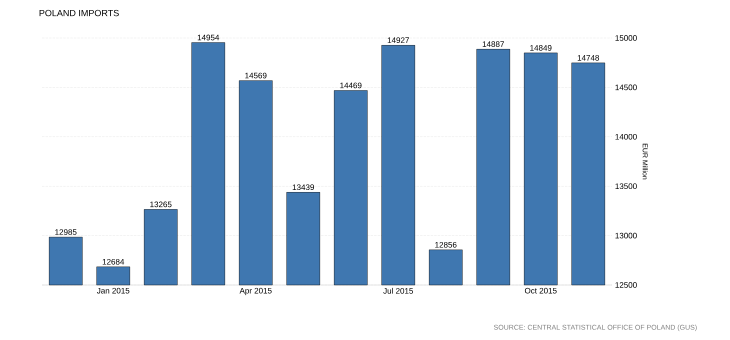 The image size is (730, 340). What do you see at coordinates (113, 291) in the screenshot?
I see `x-tick-label: Jan 2015` at bounding box center [113, 291].